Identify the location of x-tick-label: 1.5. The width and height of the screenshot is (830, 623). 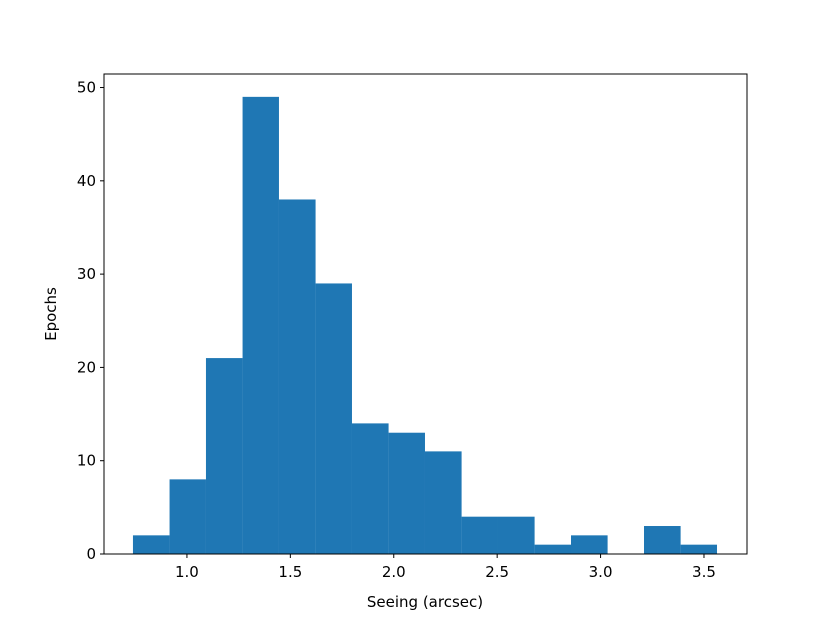
(290, 572).